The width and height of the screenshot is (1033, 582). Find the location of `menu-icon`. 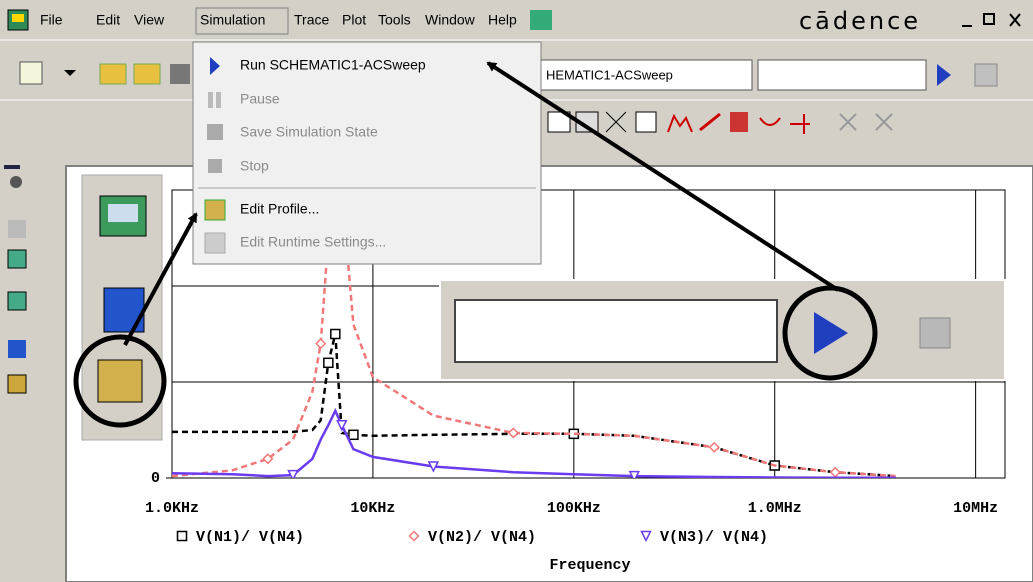

menu-icon is located at coordinates (541, 20).